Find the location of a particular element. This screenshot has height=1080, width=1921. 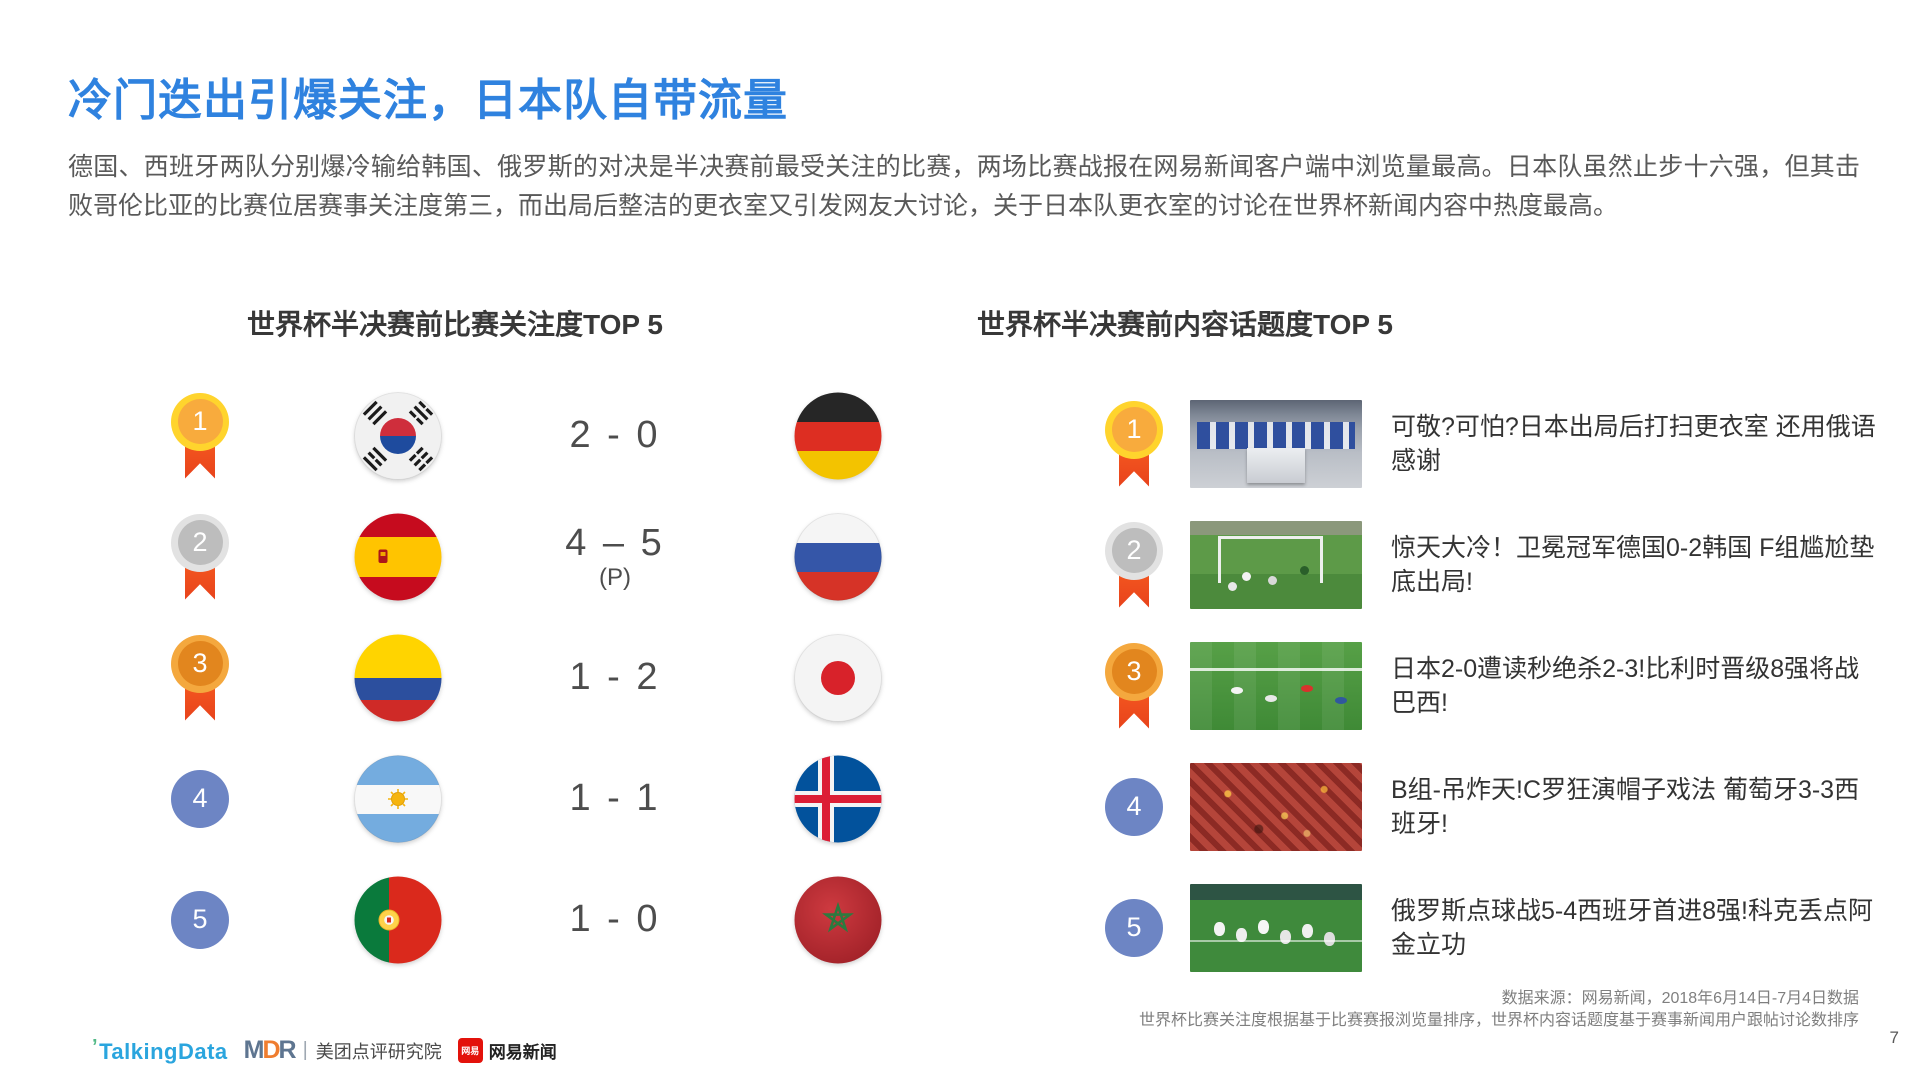

news-headline: B组-吊炸天!C罗狂演帽子戏法 葡萄牙3-3西班牙! is located at coordinates (1625, 806).